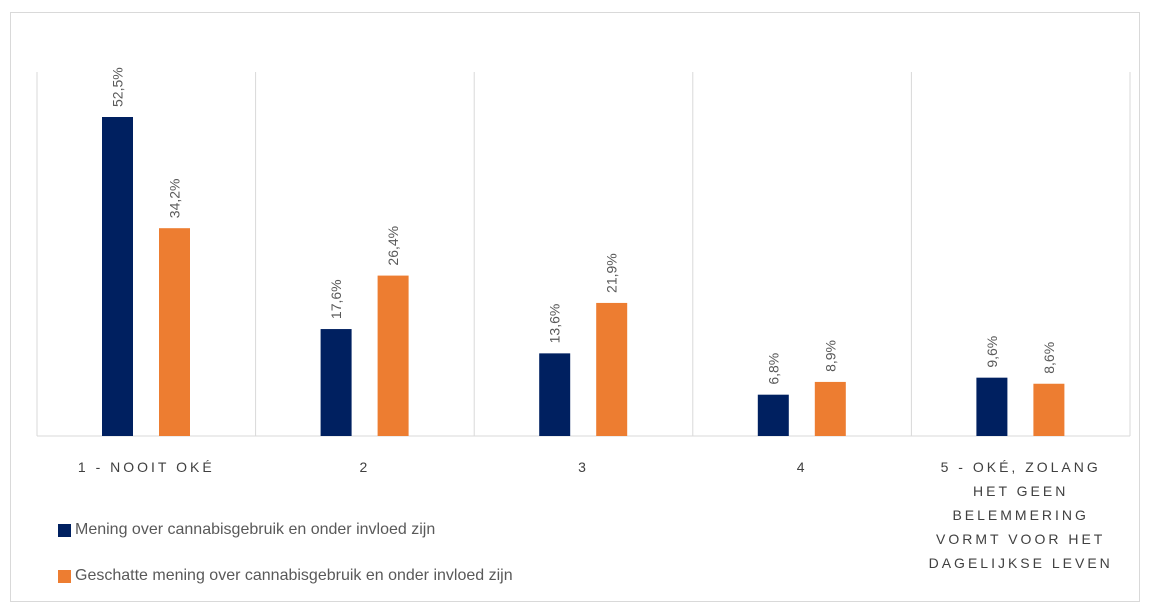 This screenshot has width=1152, height=612. Describe the element at coordinates (1049, 358) in the screenshot. I see `data-label-series-2-cat-5: 8,6%` at that location.